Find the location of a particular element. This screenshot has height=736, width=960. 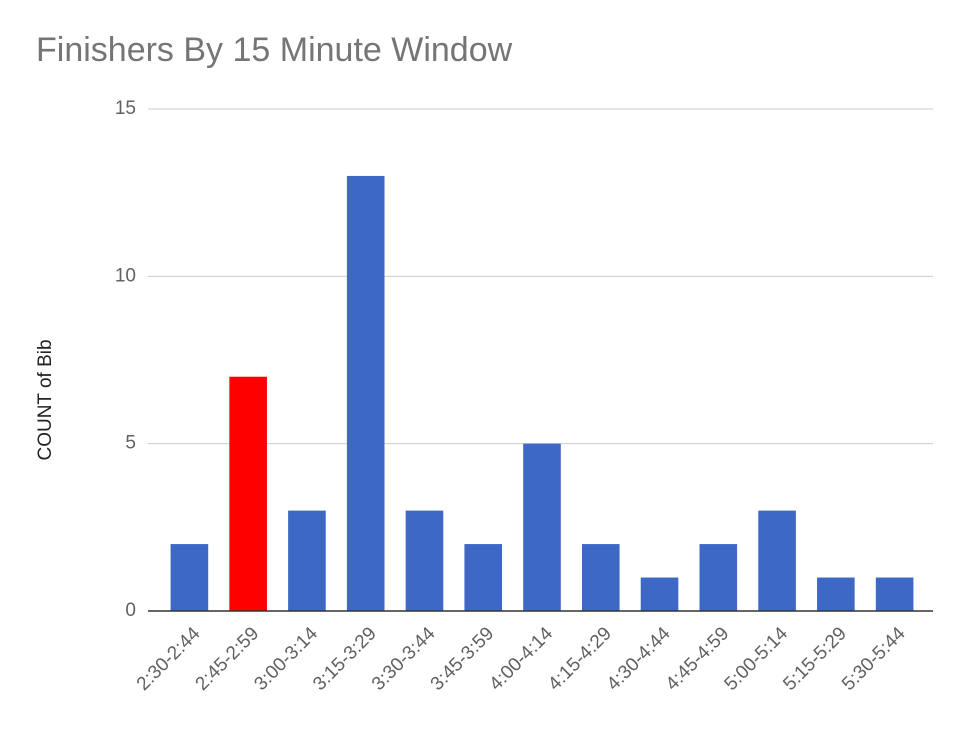

x-tick-label: 2:45-2:59 is located at coordinates (228, 659).